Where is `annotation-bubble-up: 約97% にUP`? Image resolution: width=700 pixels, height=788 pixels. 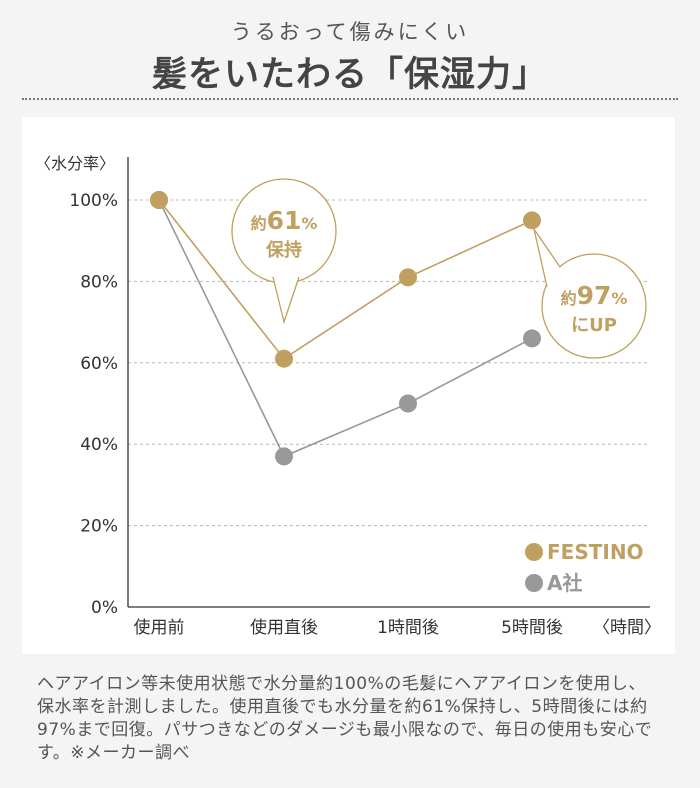 annotation-bubble-up: 約97% にUP is located at coordinates (590, 293).